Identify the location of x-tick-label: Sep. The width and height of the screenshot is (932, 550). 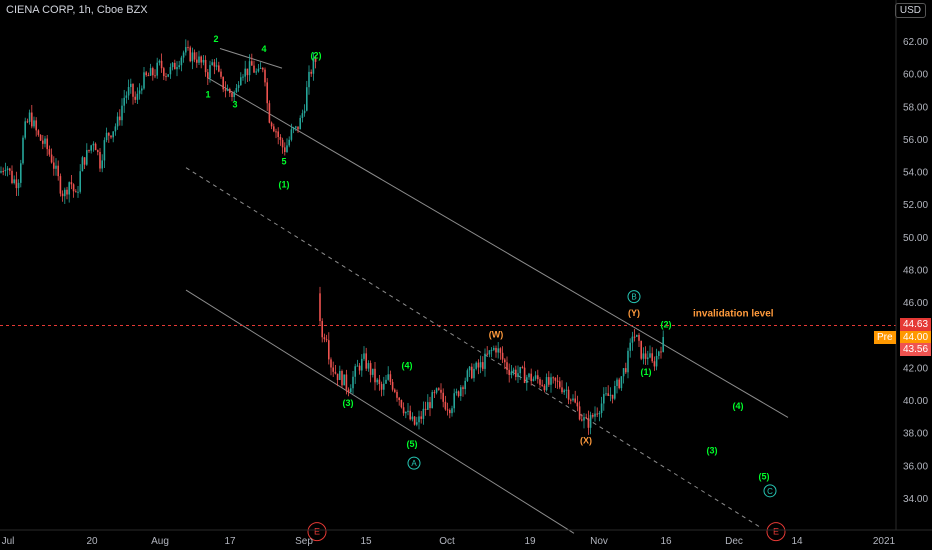
(304, 541).